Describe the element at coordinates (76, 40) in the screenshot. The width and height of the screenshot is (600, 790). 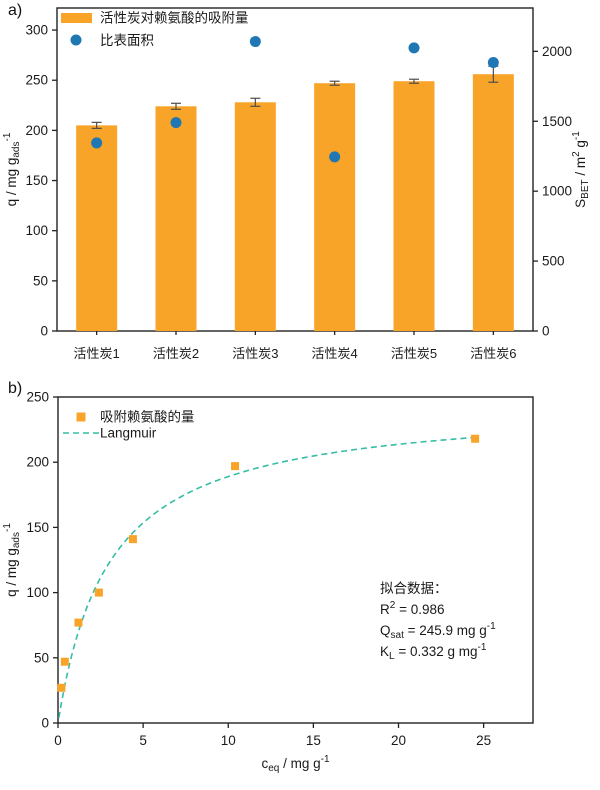
I see `legend-dot-swatch` at that location.